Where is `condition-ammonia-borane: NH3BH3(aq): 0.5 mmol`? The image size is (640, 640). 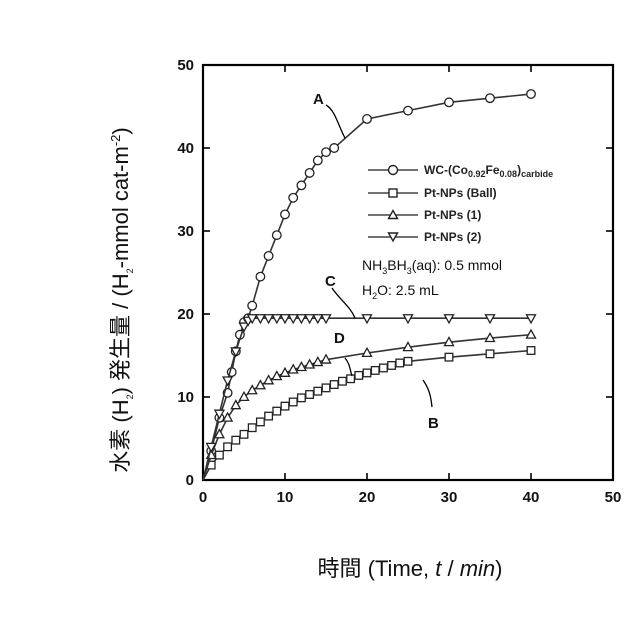 condition-ammonia-borane: NH3BH3(aq): 0.5 mmol is located at coordinates (432, 266).